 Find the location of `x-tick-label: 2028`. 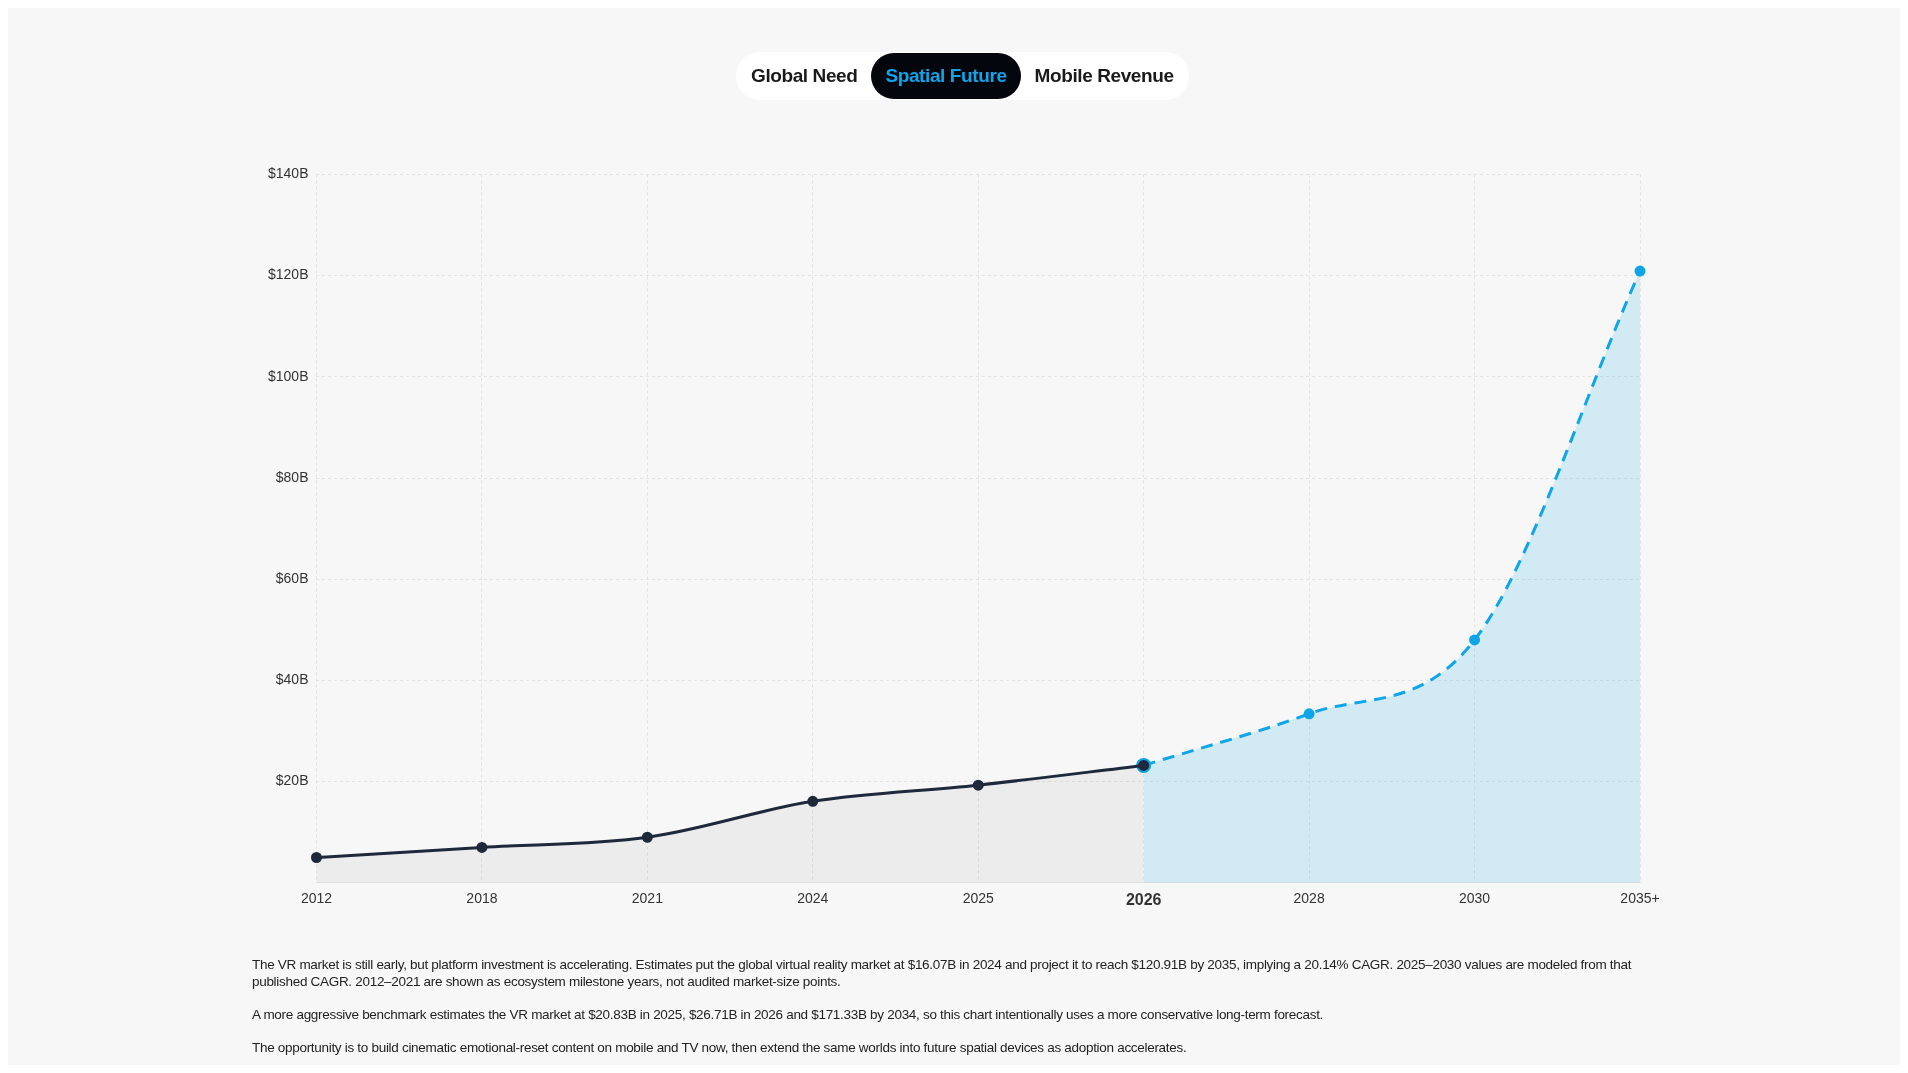

x-tick-label: 2028 is located at coordinates (1309, 898).